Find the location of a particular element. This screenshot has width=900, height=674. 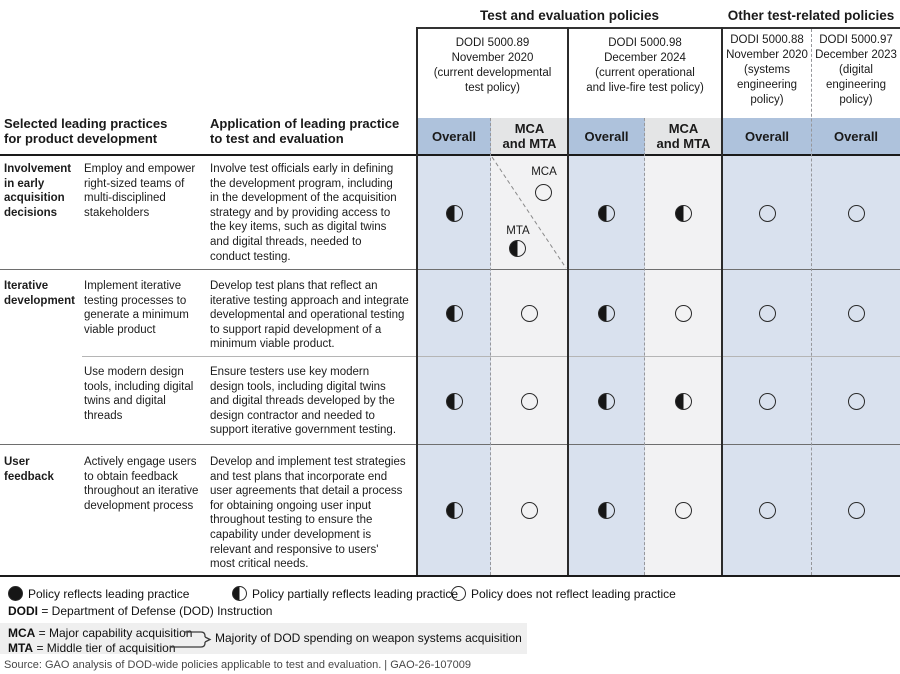

subheader-overall-97: Overall is located at coordinates (856, 136).